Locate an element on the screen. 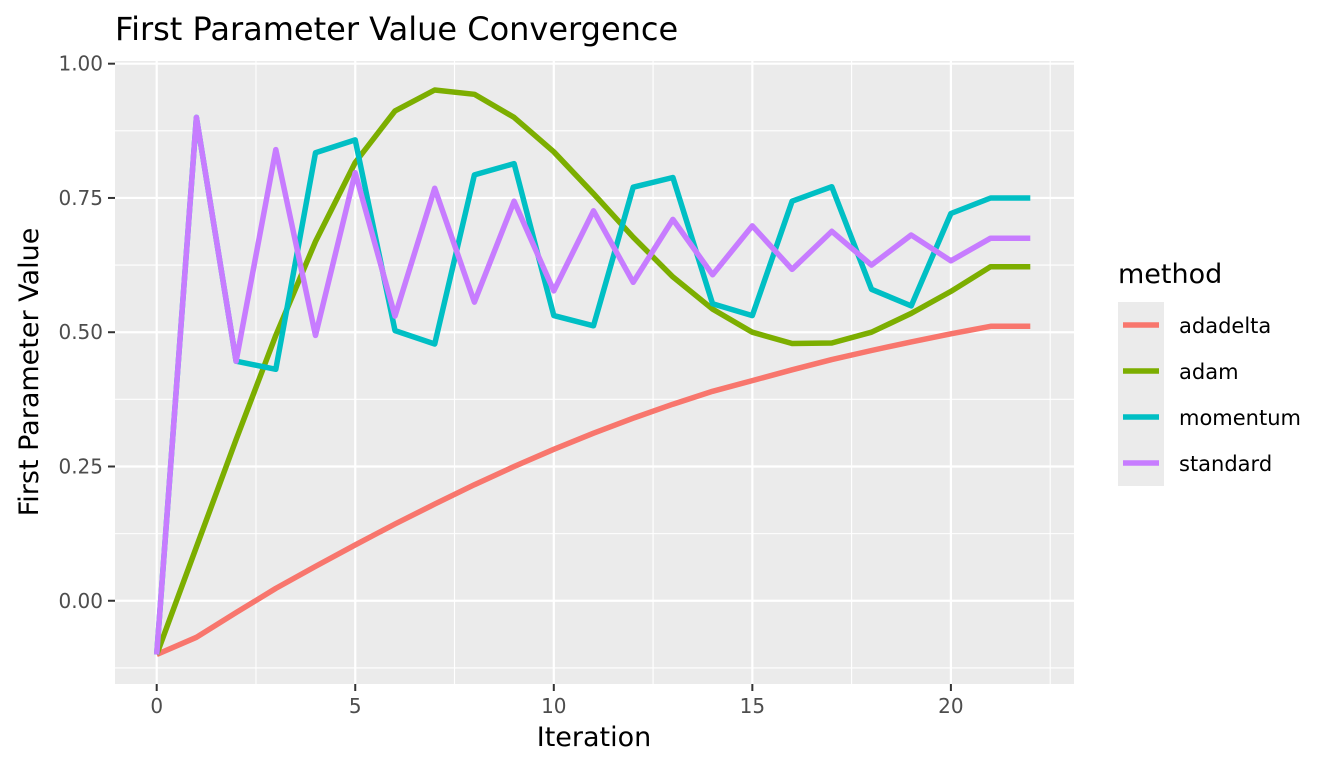 The width and height of the screenshot is (1344, 768). x-tick-label: 10 is located at coordinates (553, 706).